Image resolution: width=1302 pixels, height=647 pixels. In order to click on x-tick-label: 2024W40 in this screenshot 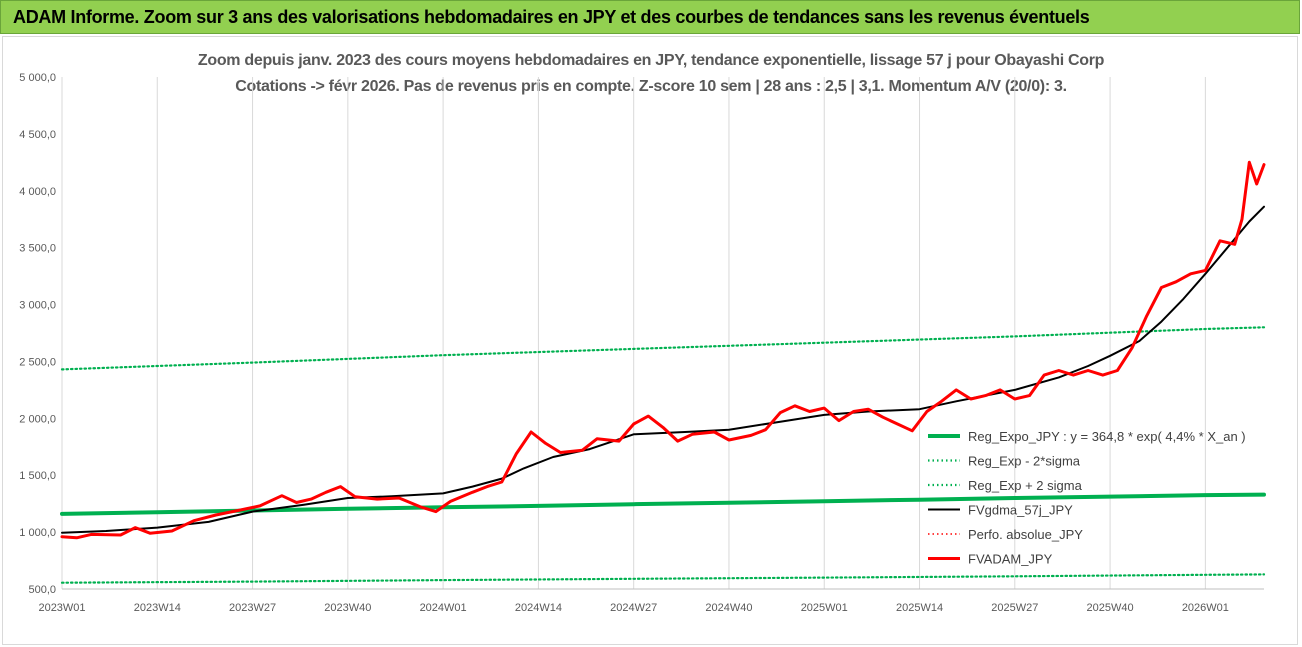, I will do `click(728, 608)`.